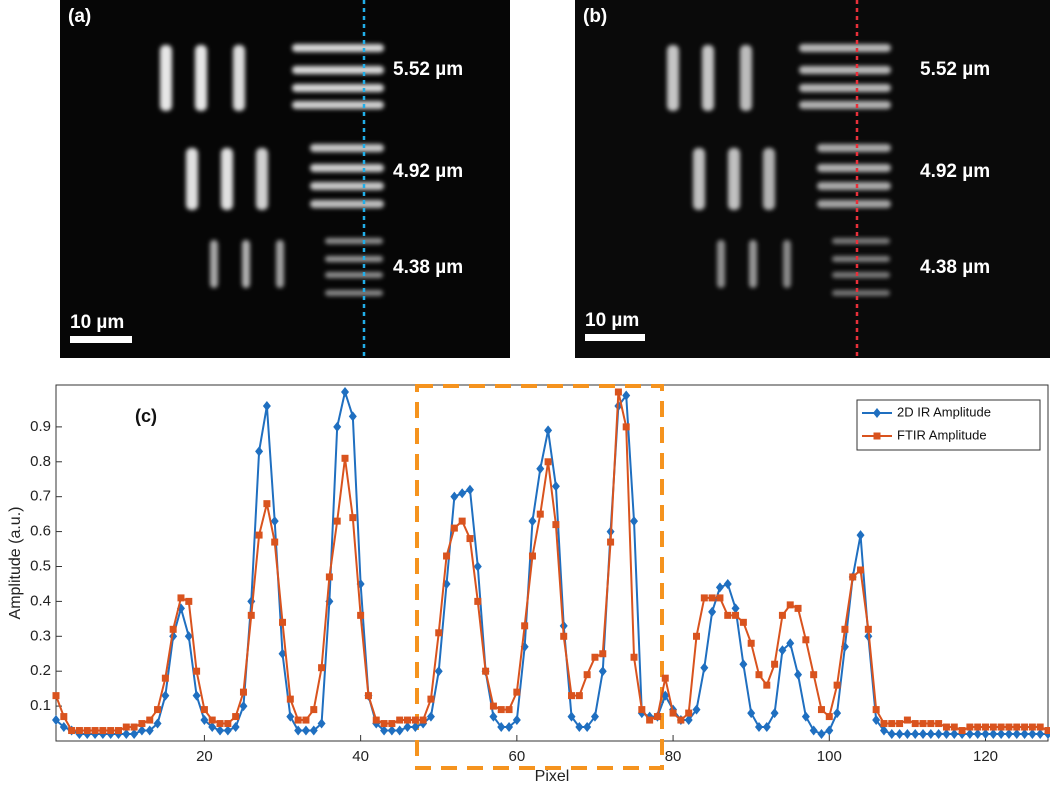  What do you see at coordinates (985, 756) in the screenshot?
I see `x-tick-label: 120` at bounding box center [985, 756].